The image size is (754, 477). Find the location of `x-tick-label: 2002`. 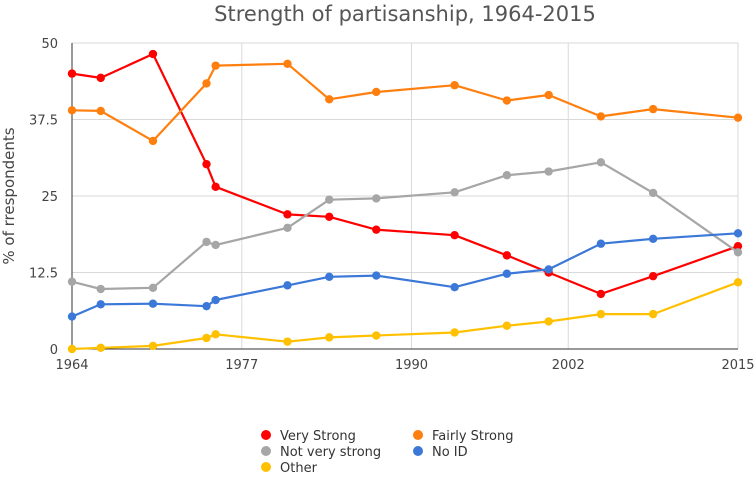

x-tick-label: 2002 is located at coordinates (568, 365).